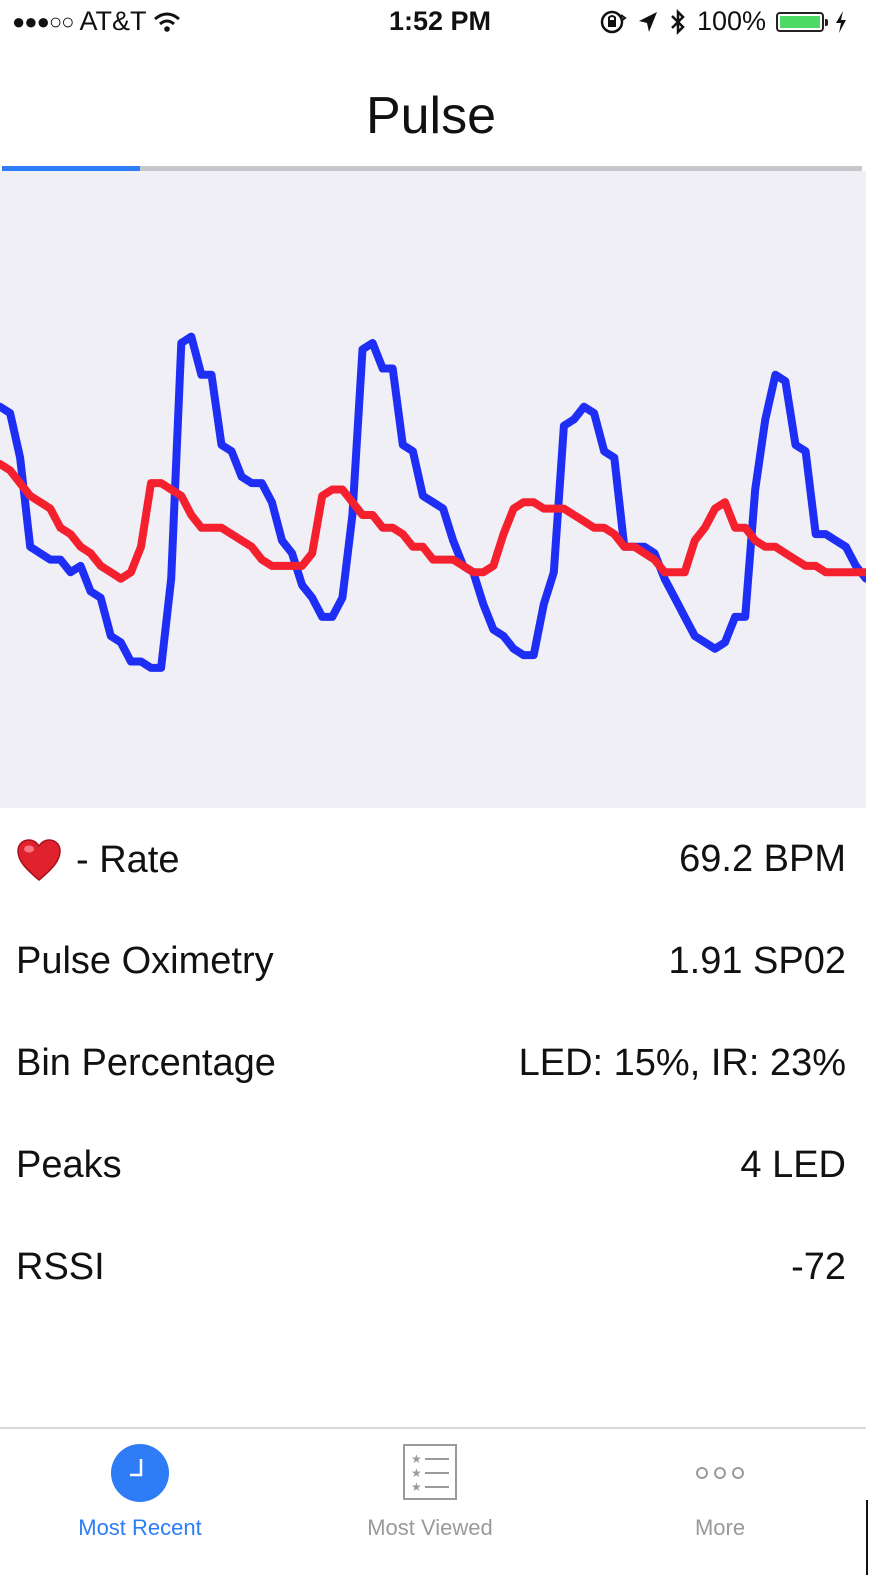 The height and width of the screenshot is (1590, 880). Describe the element at coordinates (433, 859) in the screenshot. I see `reading-row-rate: - Rate 69.2 BPM` at that location.